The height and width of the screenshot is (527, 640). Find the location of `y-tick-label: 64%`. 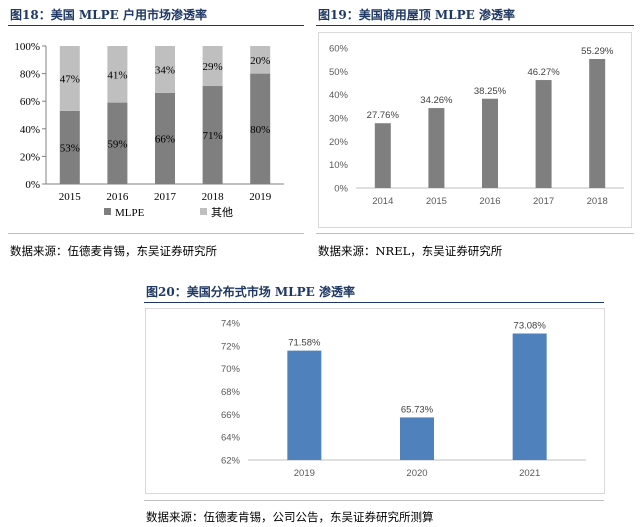

y-tick-label: 64% is located at coordinates (231, 438).